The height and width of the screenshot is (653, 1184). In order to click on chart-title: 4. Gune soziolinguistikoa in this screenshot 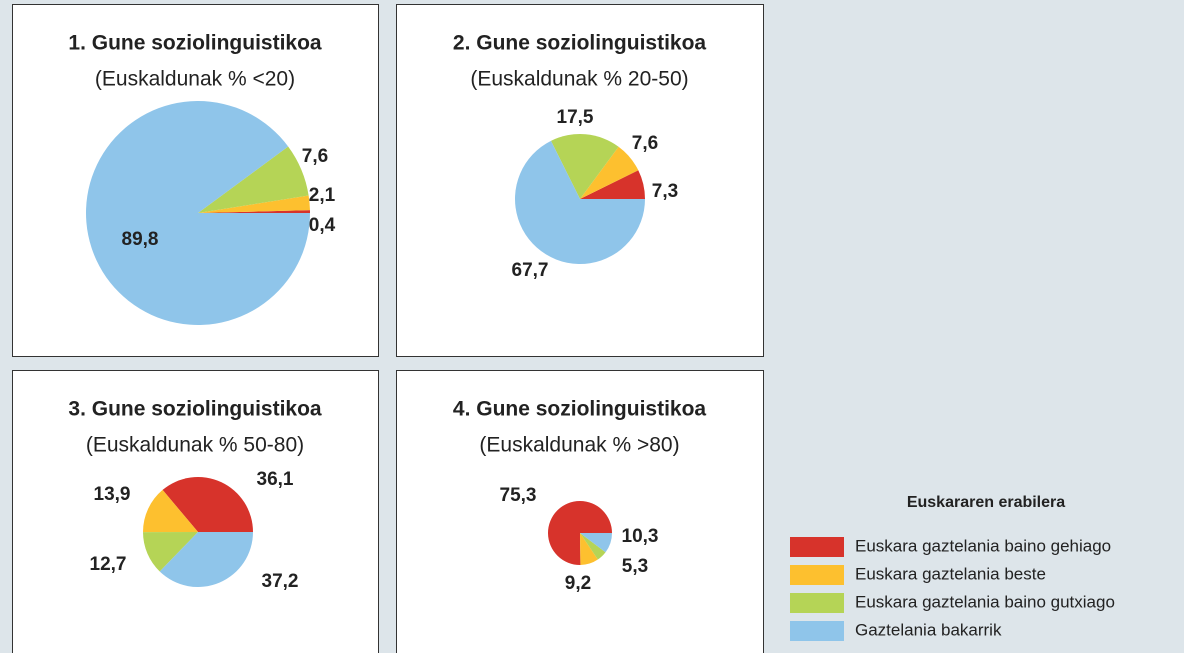, I will do `click(580, 409)`.